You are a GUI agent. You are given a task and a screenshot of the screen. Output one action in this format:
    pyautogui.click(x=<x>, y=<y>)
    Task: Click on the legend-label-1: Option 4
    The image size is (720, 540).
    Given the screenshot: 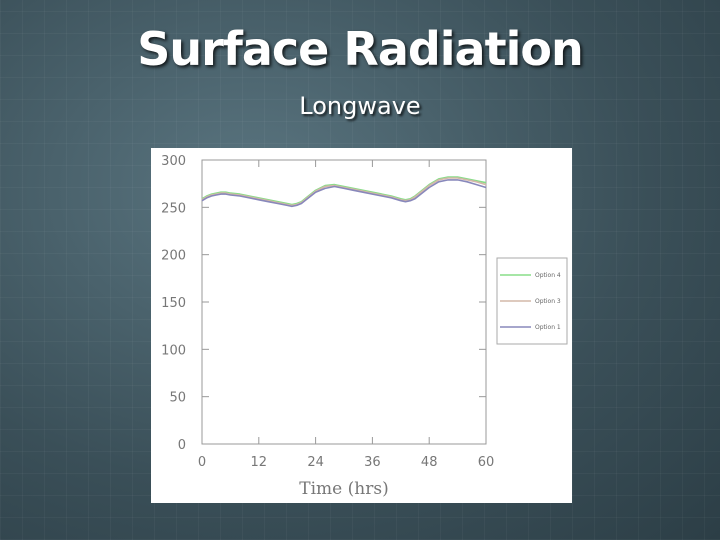 What is the action you would take?
    pyautogui.click(x=548, y=275)
    